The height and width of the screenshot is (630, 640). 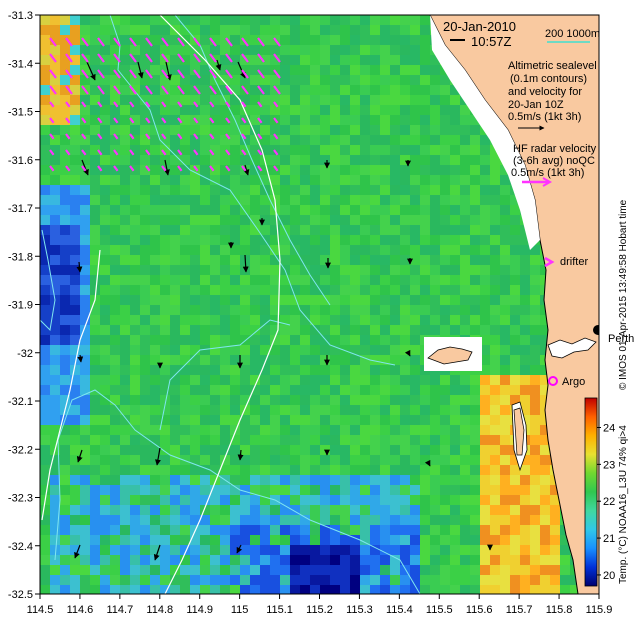 I want to click on x-tick-label: 115.4, so click(x=399, y=610).